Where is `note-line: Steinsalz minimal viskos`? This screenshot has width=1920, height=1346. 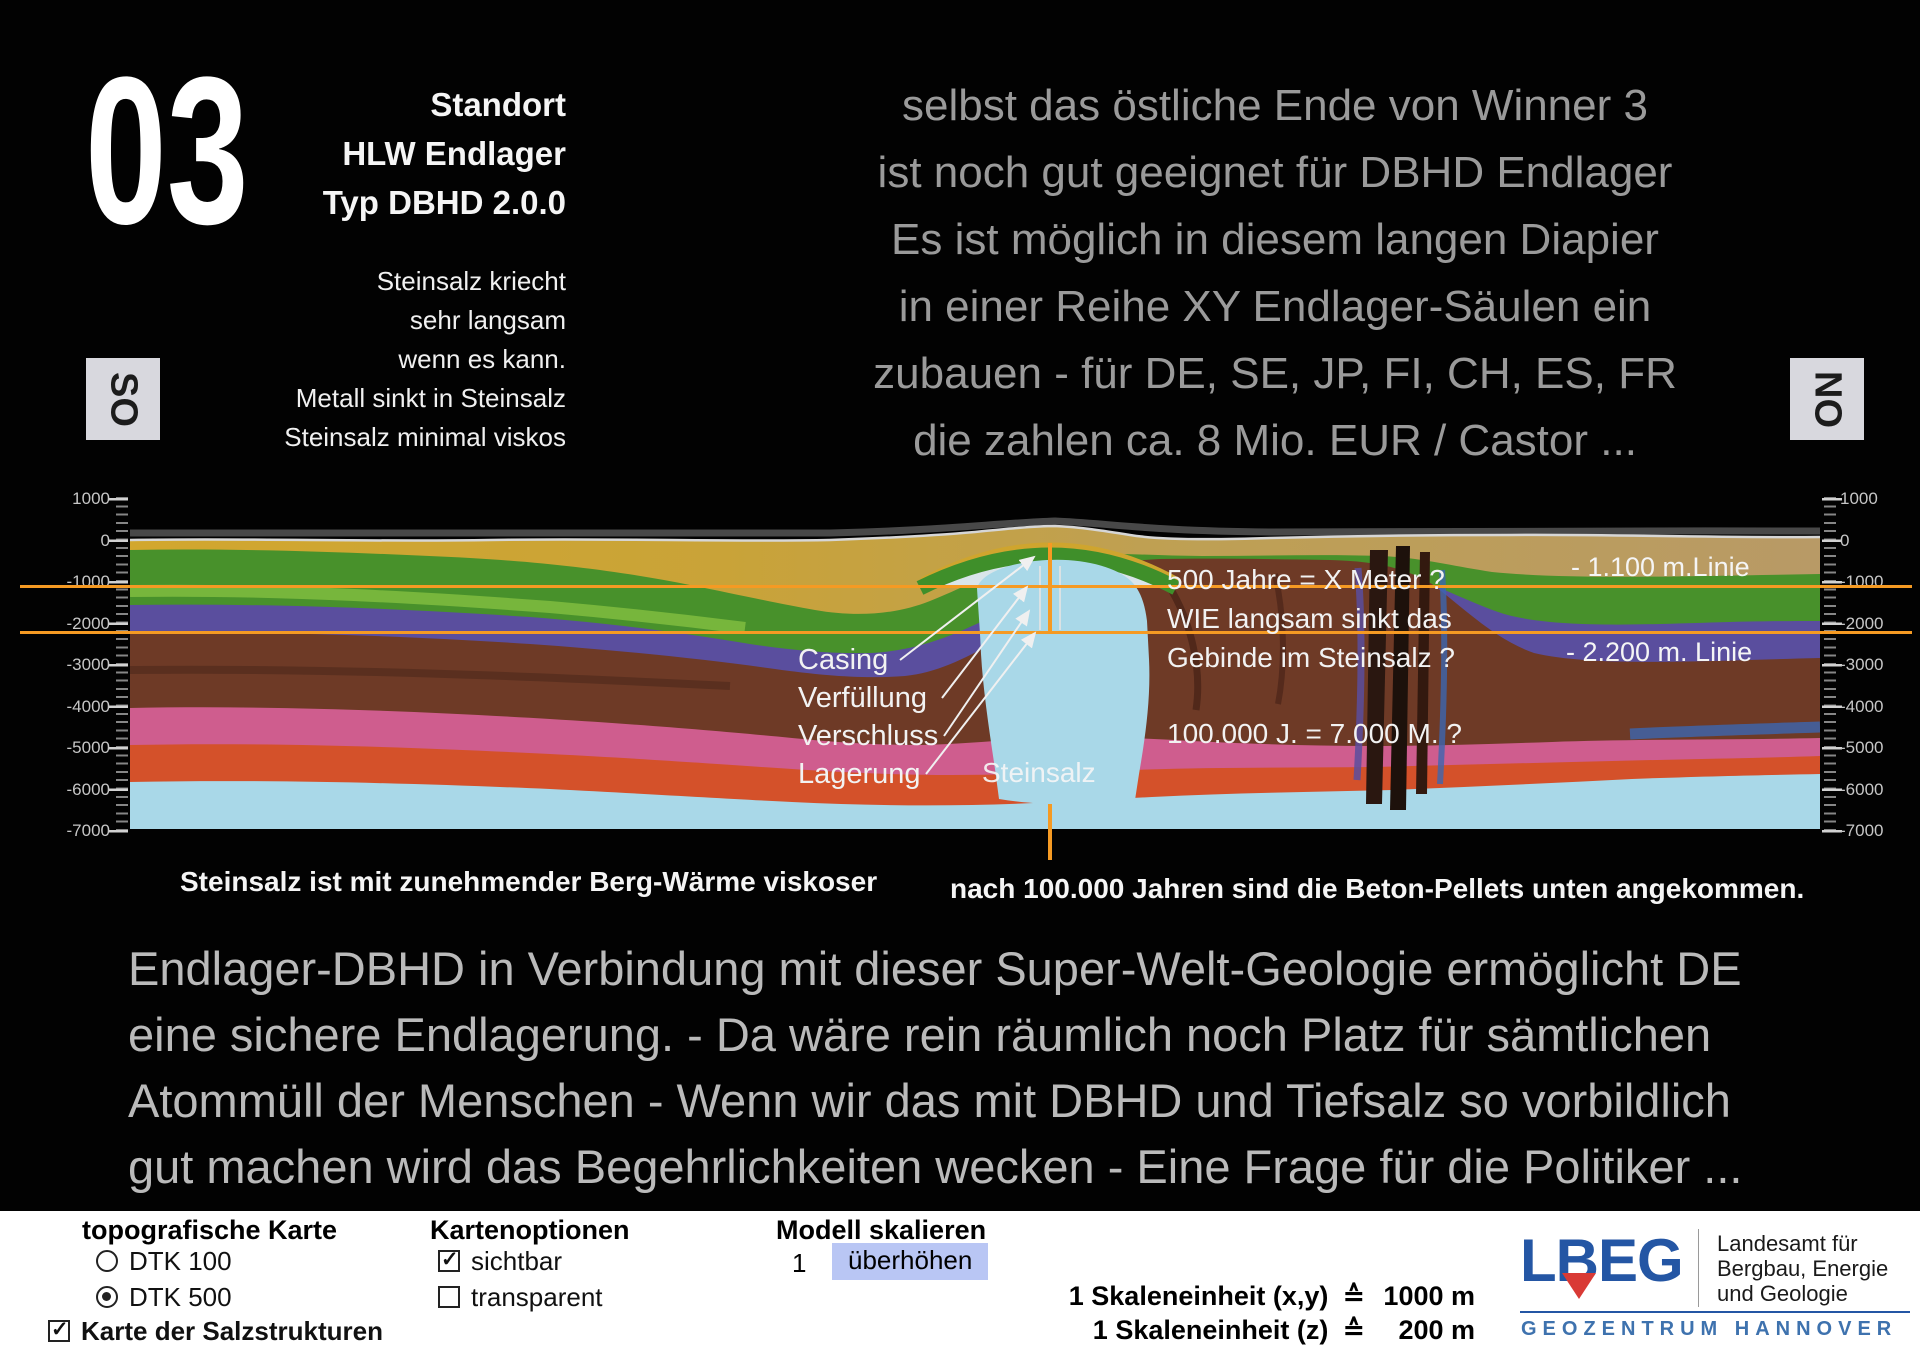 note-line: Steinsalz minimal viskos is located at coordinates (425, 437).